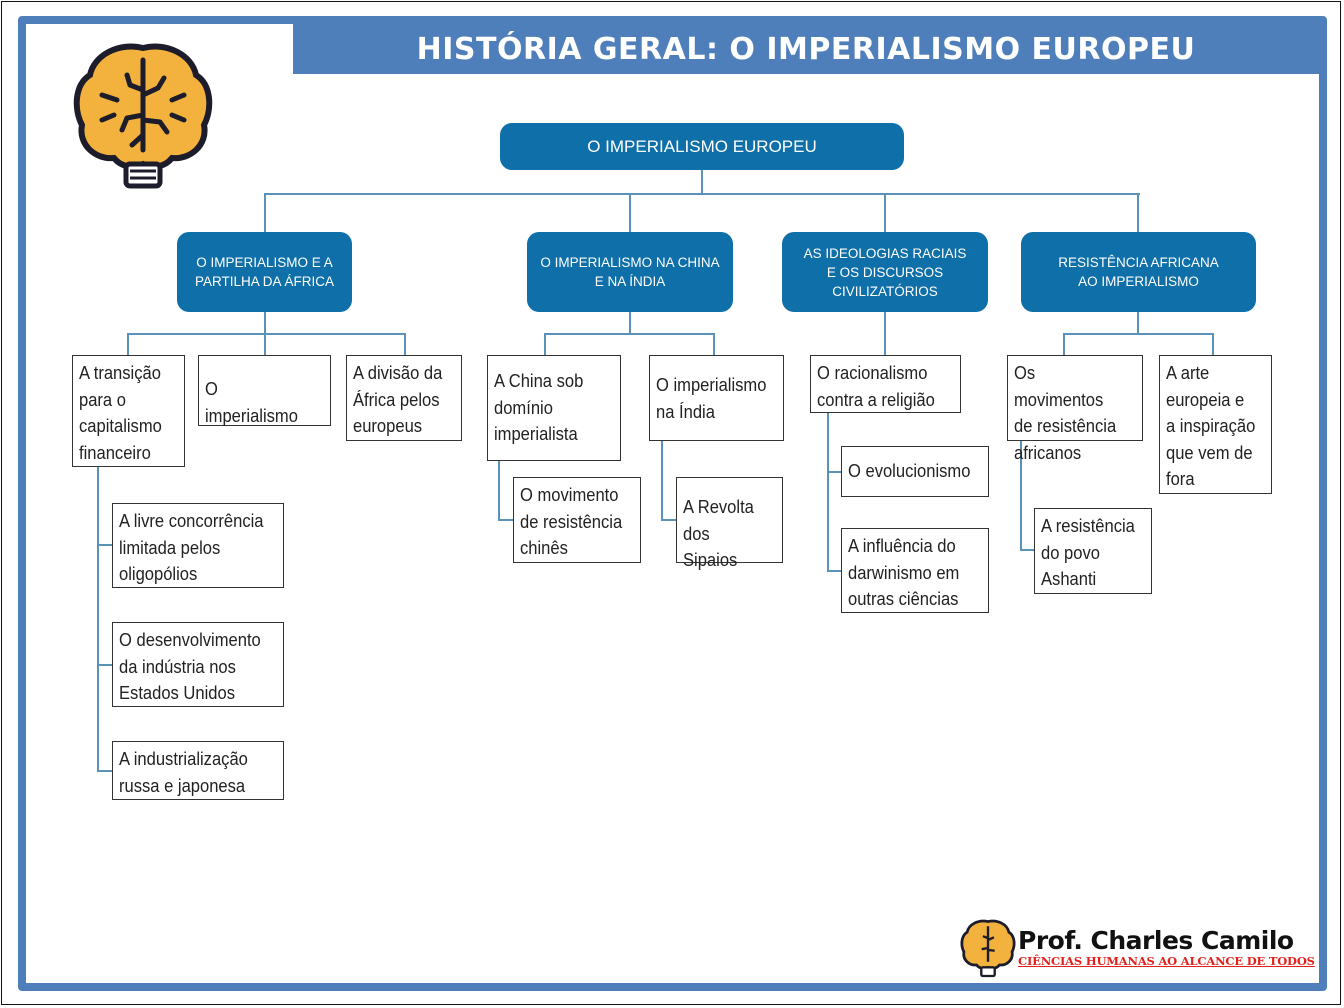 The image size is (1344, 1008). Describe the element at coordinates (251, 402) in the screenshot. I see `leaf-label: O imperialismo` at that location.